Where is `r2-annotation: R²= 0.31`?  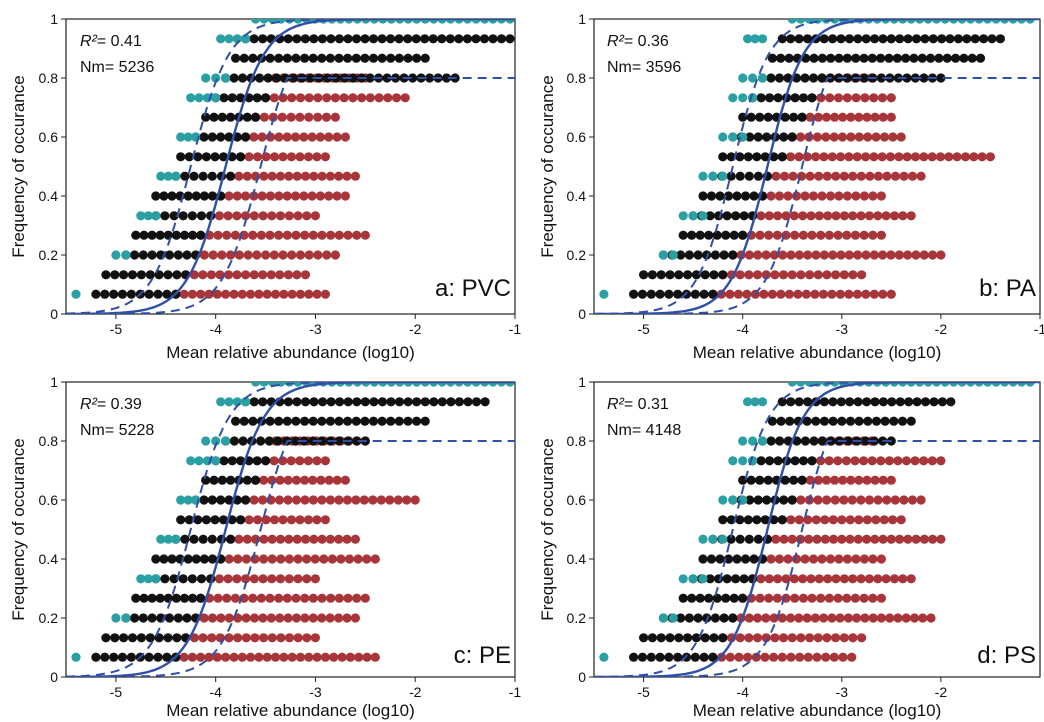
r2-annotation: R²= 0.31 is located at coordinates (638, 404).